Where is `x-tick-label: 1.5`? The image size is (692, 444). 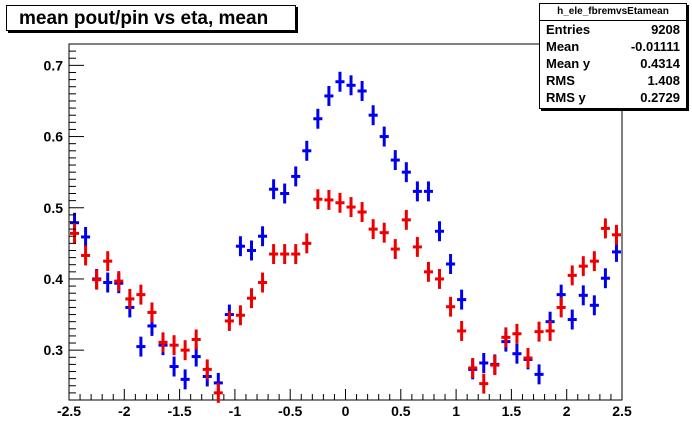
x-tick-label: 1.5 is located at coordinates (512, 411).